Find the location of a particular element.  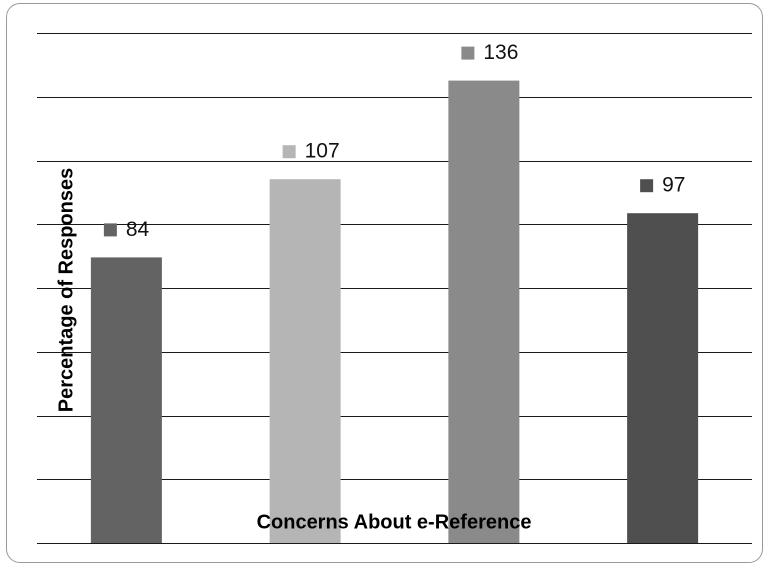

data-label: 84 is located at coordinates (138, 229).